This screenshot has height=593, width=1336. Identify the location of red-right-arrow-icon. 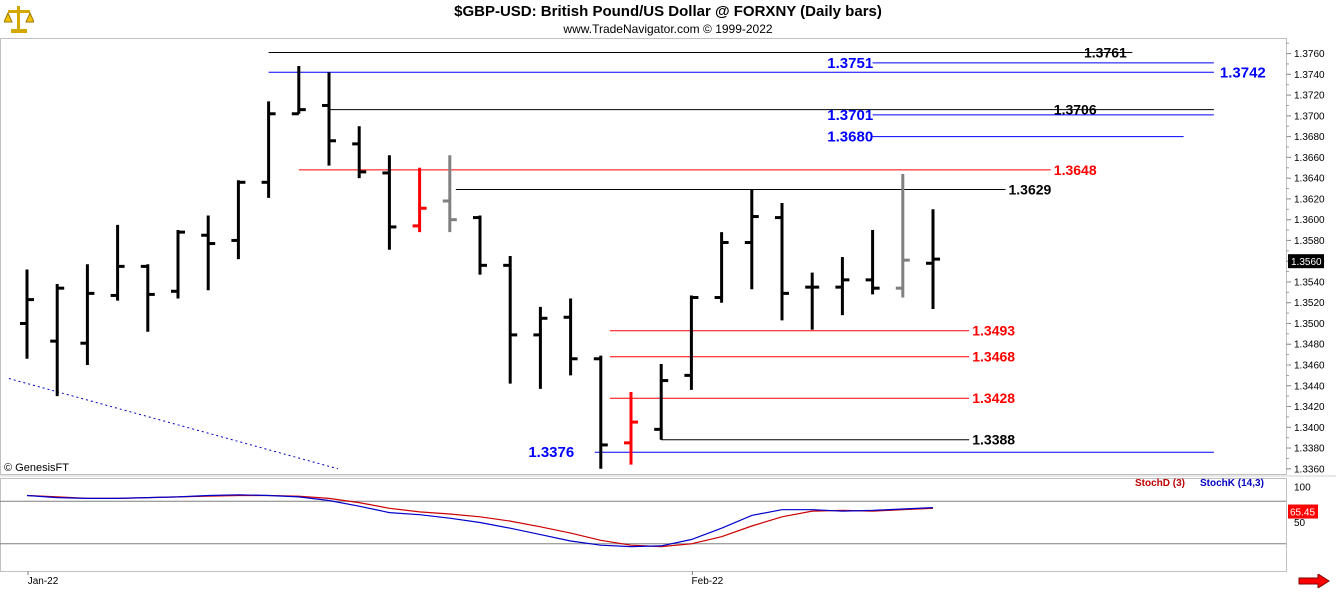
(1314, 581).